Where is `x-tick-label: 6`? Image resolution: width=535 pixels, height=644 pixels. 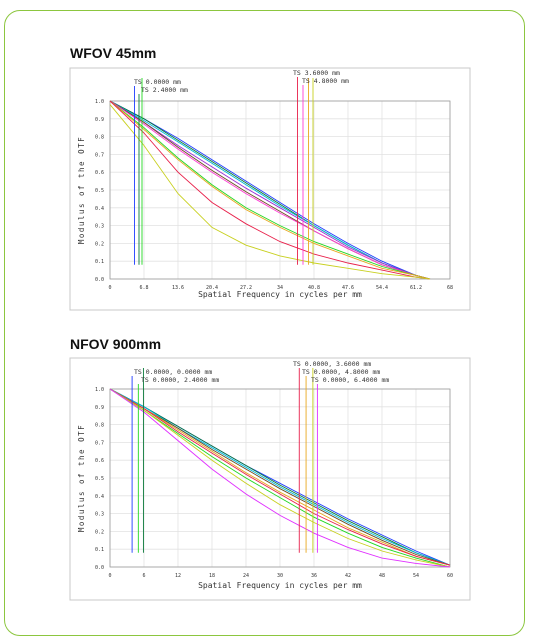 x-tick-label: 6 is located at coordinates (143, 576).